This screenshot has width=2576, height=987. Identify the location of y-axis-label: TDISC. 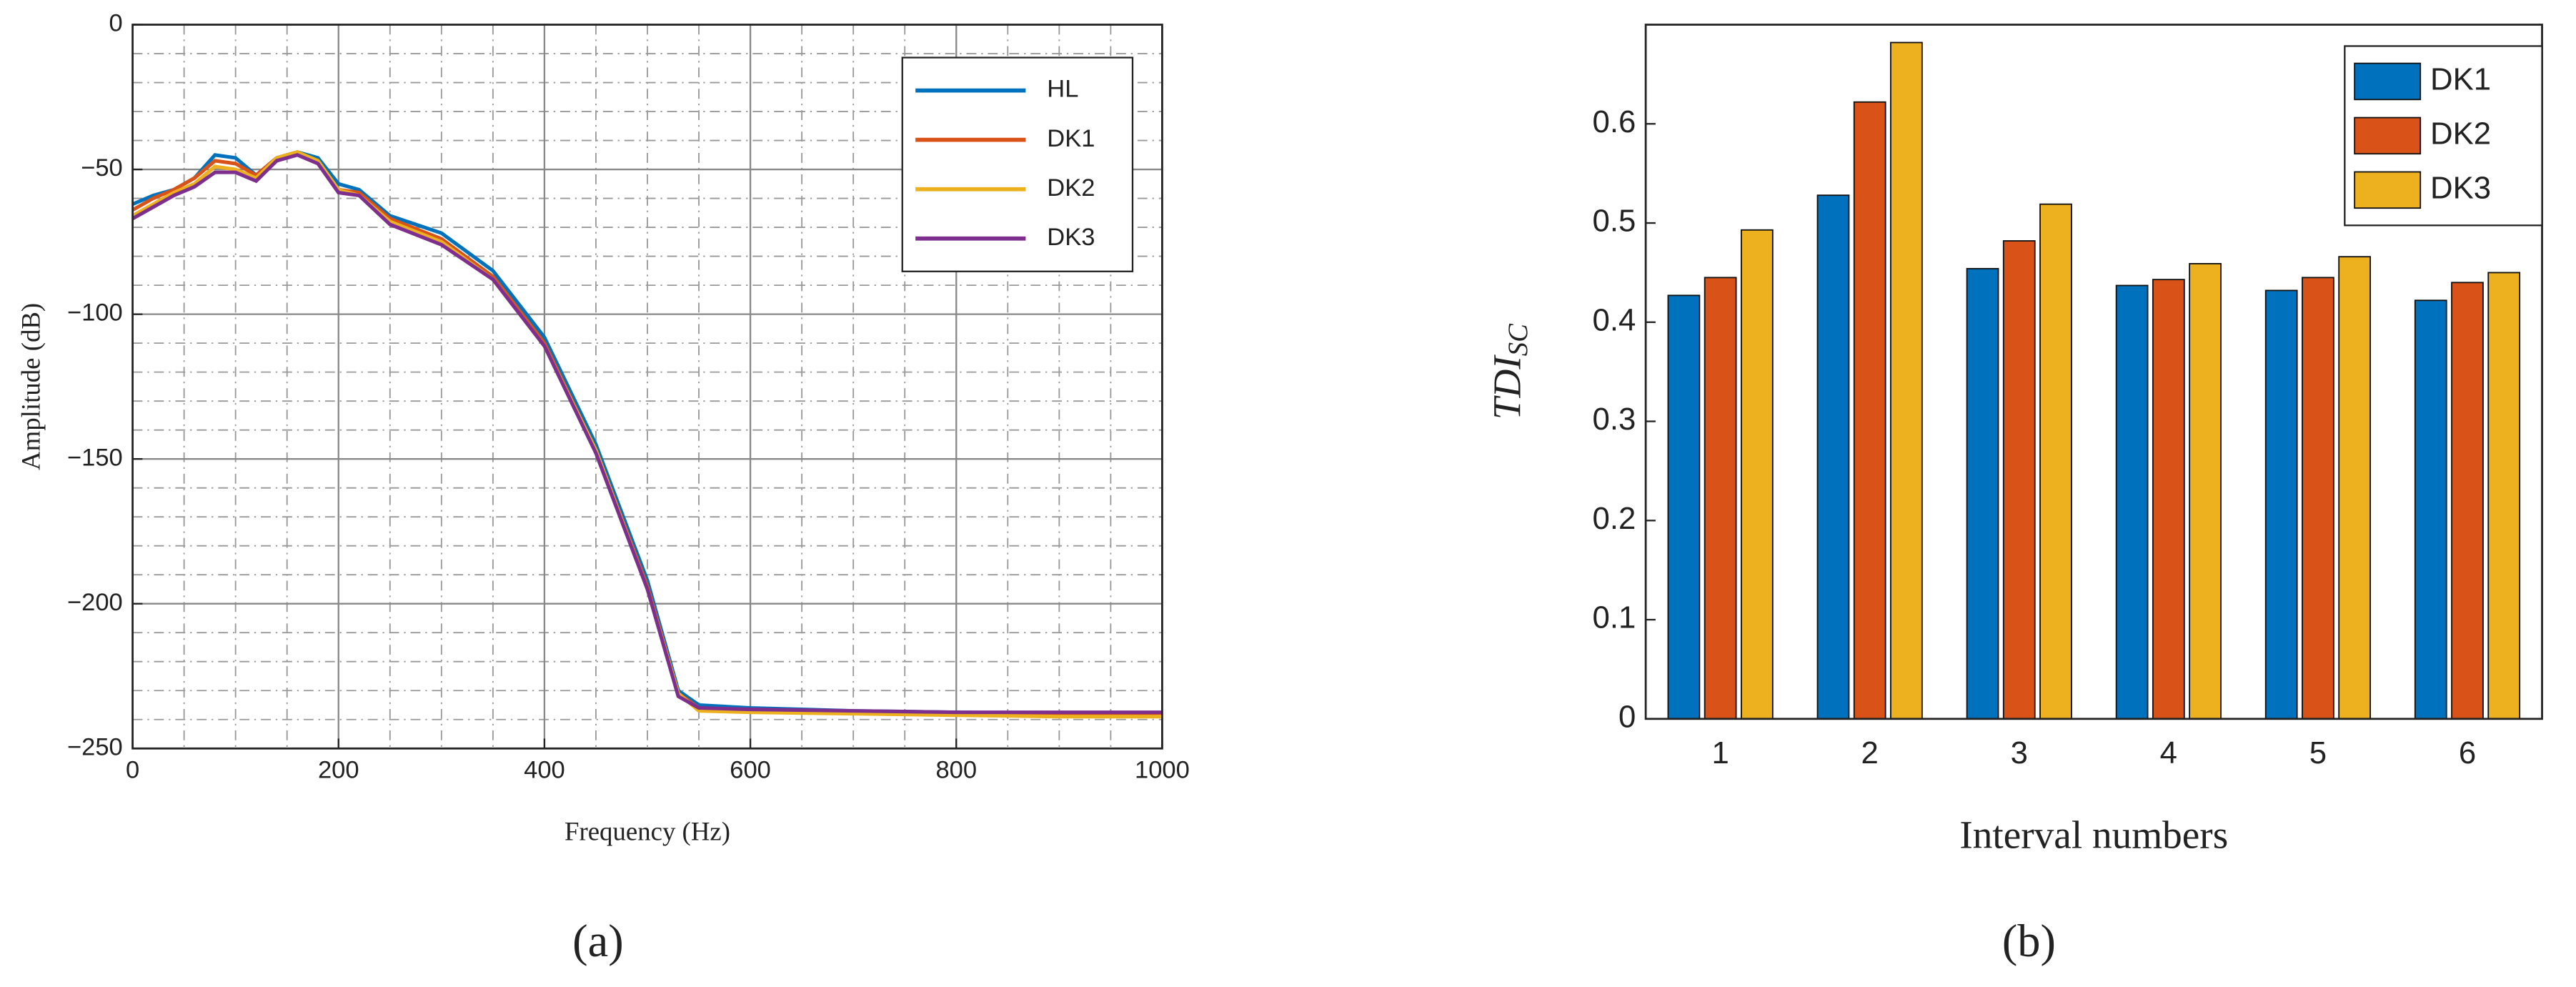
(1509, 371).